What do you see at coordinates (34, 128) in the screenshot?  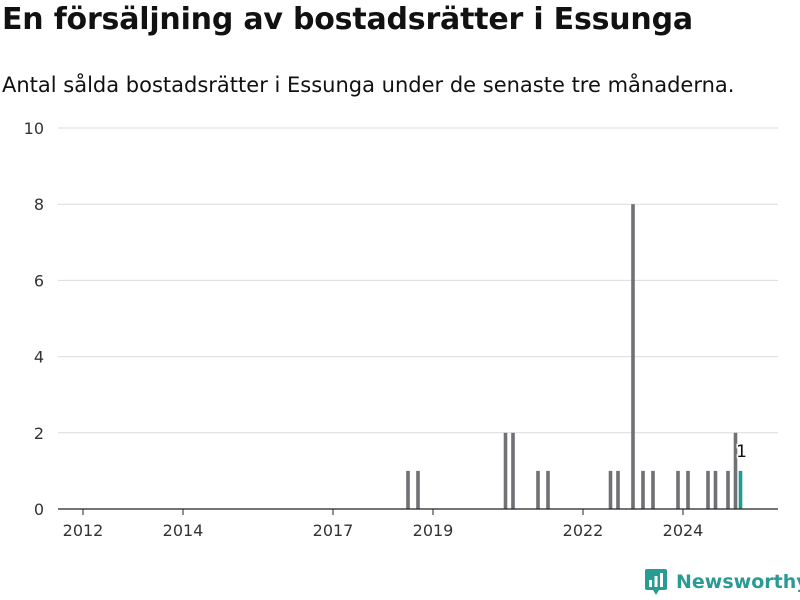 I see `y-tick-label: 10` at bounding box center [34, 128].